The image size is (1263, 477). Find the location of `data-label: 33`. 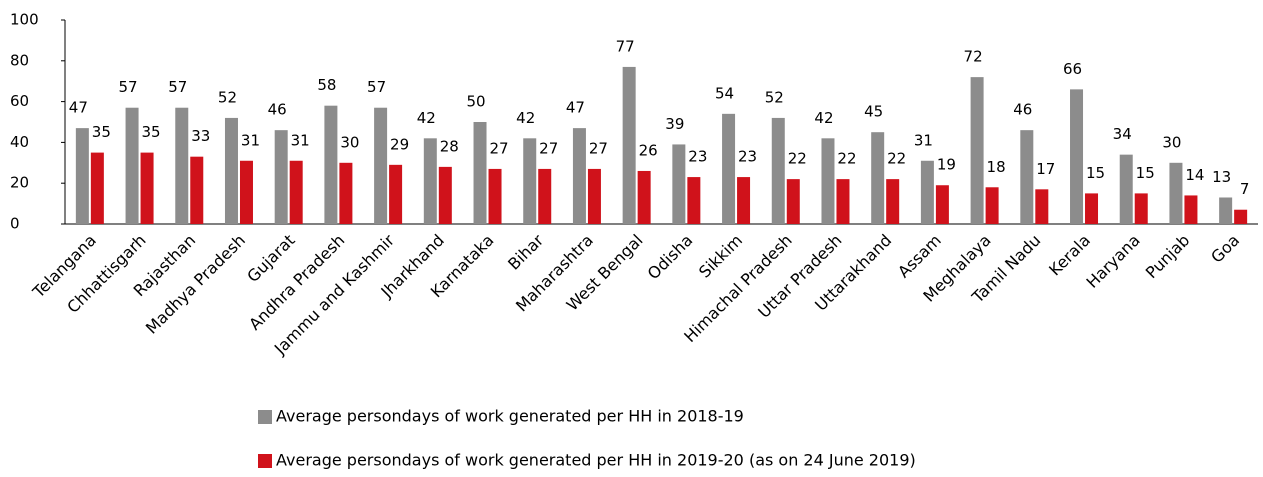

data-label: 33 is located at coordinates (200, 136).